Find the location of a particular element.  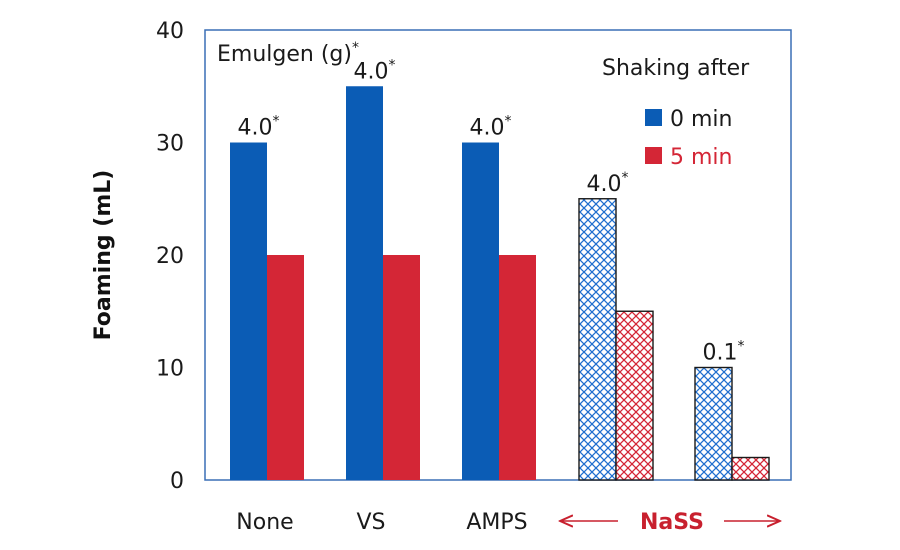

y-axis-ticks: 0 10 20 30 40 is located at coordinates (170, 256).